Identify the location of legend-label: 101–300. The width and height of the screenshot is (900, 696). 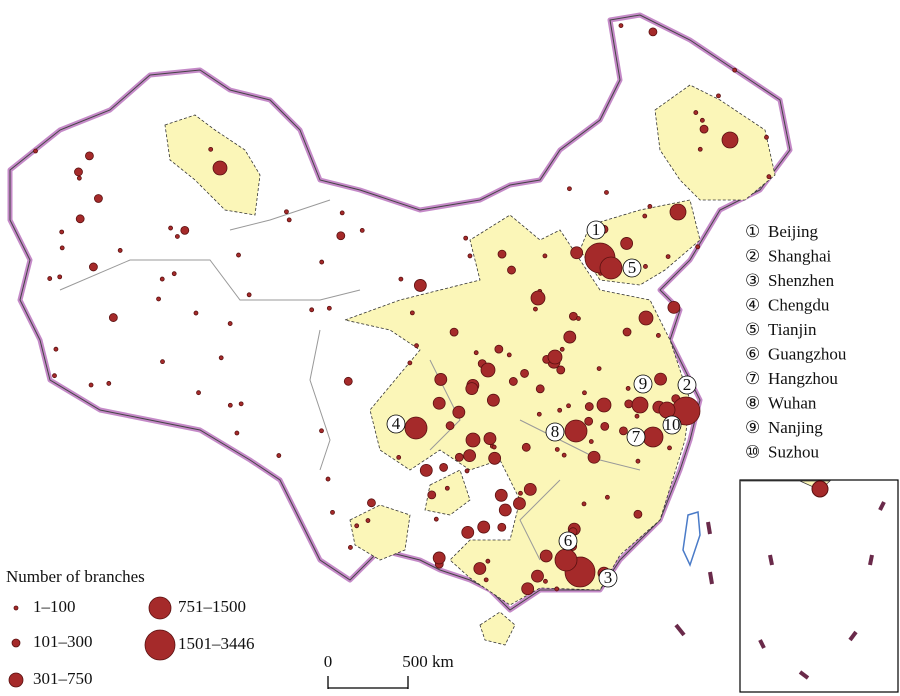
(63, 641).